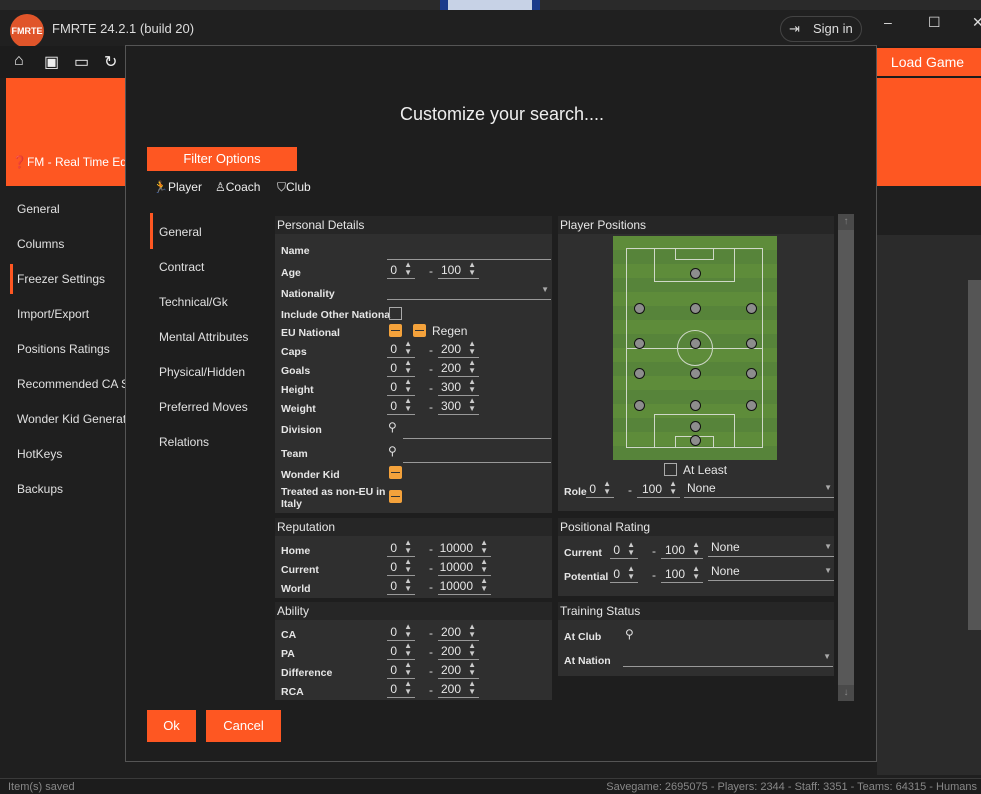 This screenshot has width=981, height=794. Describe the element at coordinates (976, 22) in the screenshot. I see `close-button: ✕` at that location.